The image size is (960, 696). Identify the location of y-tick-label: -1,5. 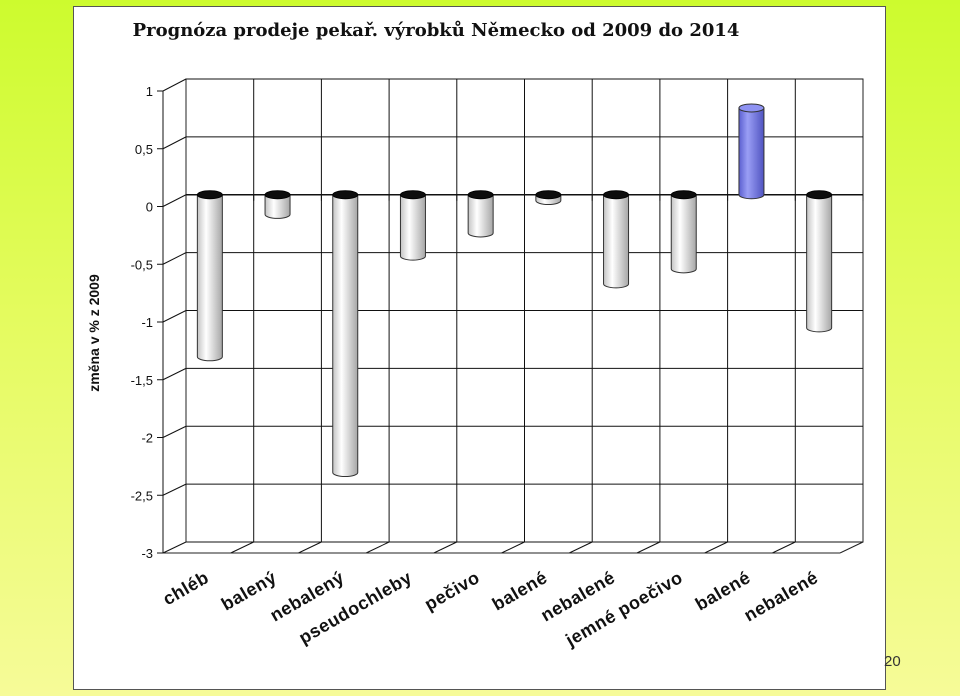
(142, 380).